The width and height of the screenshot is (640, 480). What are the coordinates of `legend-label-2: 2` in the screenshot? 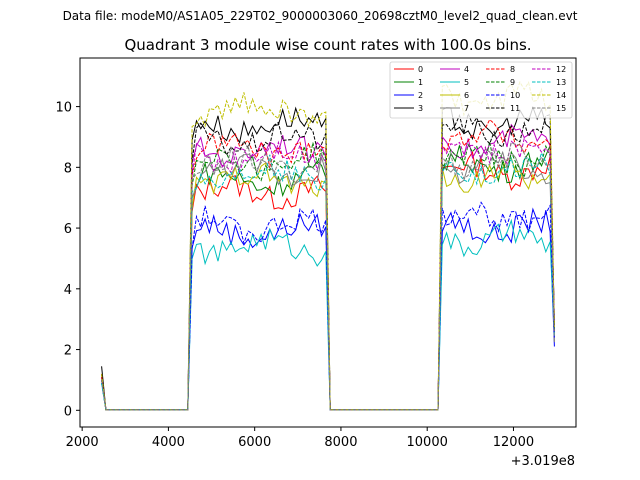 It's located at (420, 95).